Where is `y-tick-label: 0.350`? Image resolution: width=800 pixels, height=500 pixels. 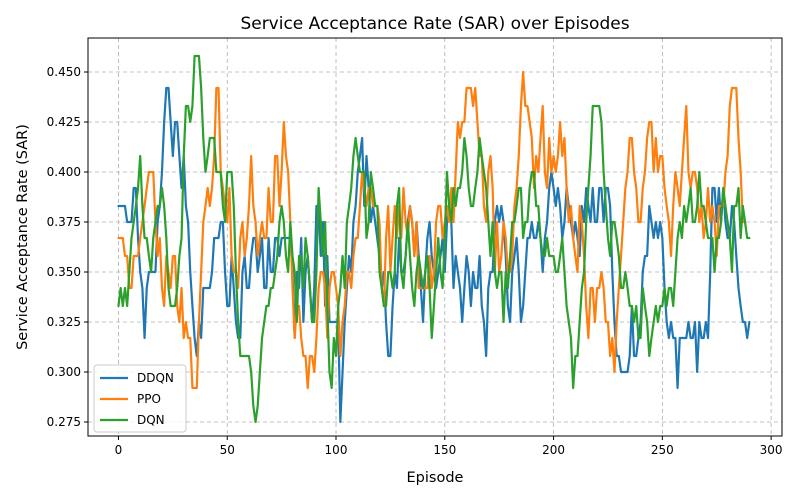
y-tick-label: 0.350 is located at coordinates (64, 272).